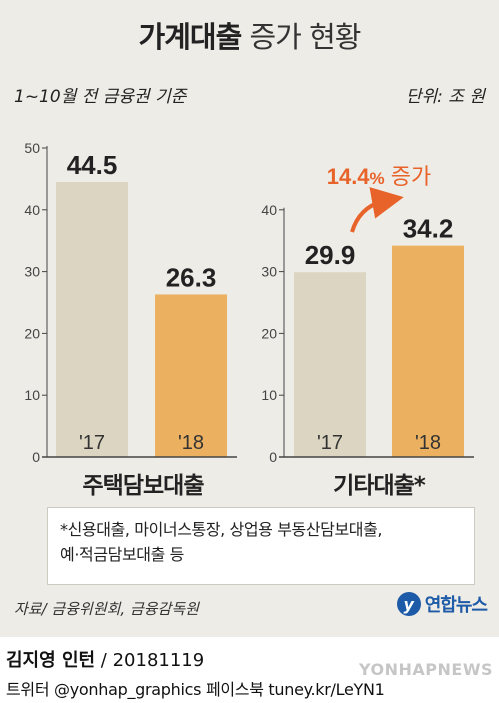 The image size is (499, 703). I want to click on source-text: 자료/ 금융위원회, 금융감독원, so click(106, 609).